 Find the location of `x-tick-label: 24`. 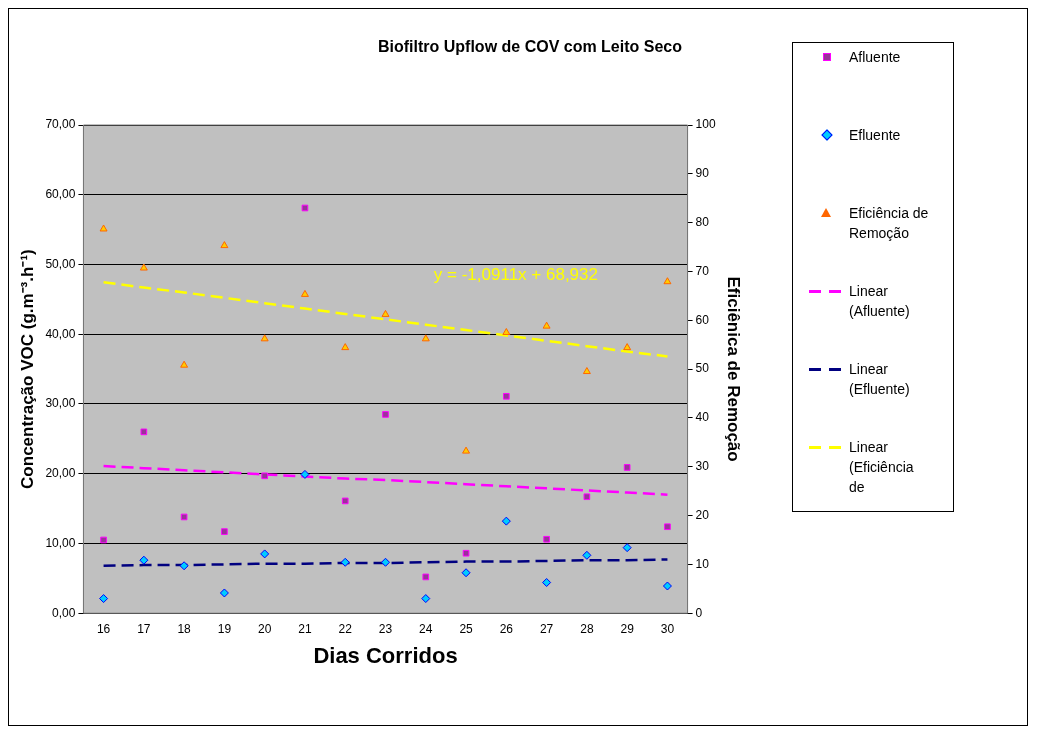

x-tick-label: 24 is located at coordinates (426, 628).